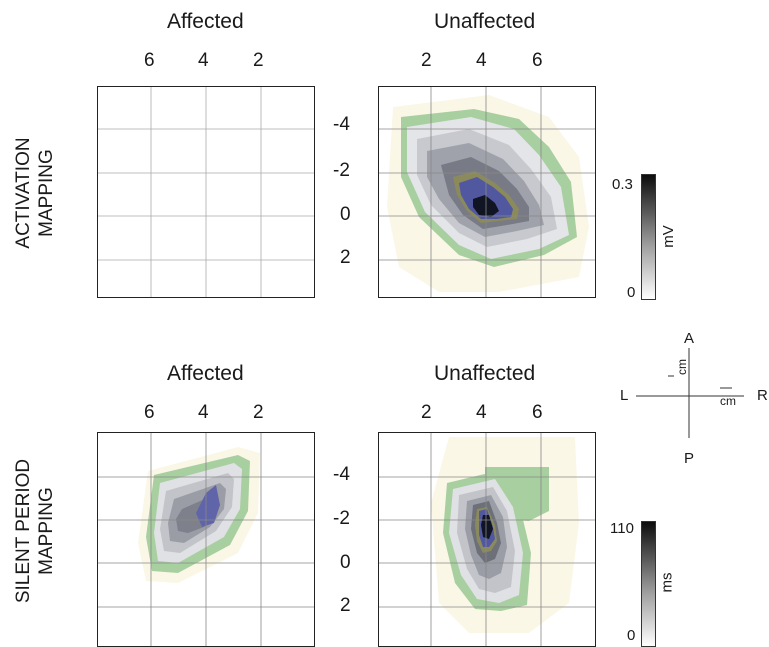 The width and height of the screenshot is (769, 647). What do you see at coordinates (341, 124) in the screenshot?
I see `activation-ytick-1: -4` at bounding box center [341, 124].